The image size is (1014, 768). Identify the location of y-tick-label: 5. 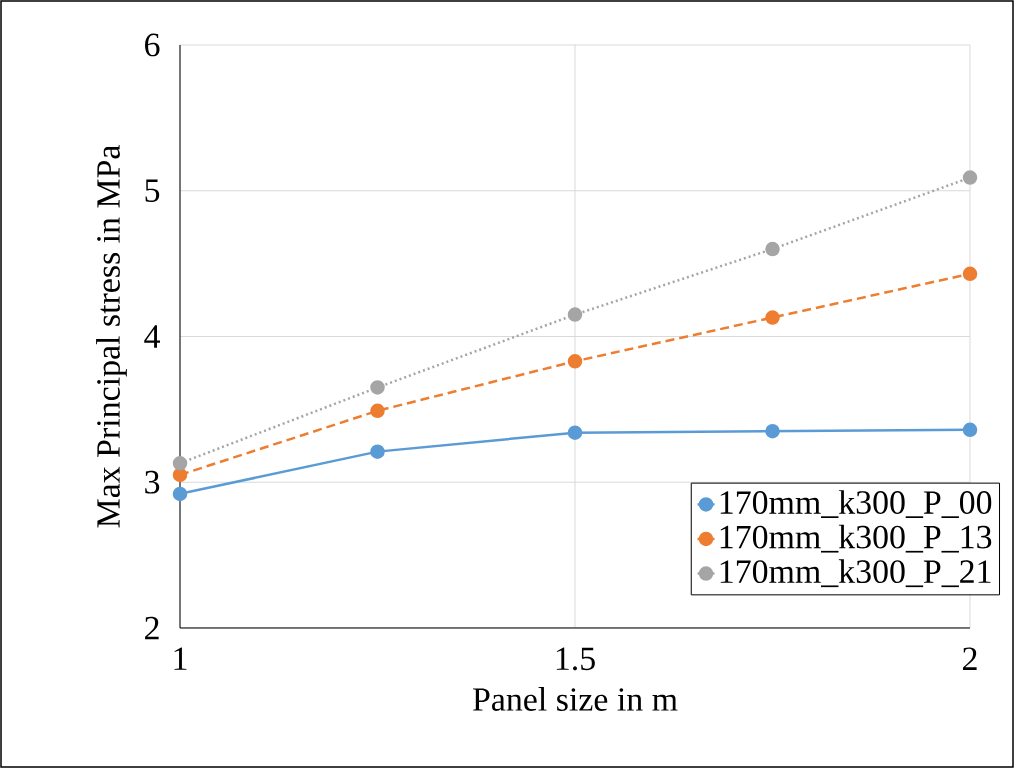
(152, 190).